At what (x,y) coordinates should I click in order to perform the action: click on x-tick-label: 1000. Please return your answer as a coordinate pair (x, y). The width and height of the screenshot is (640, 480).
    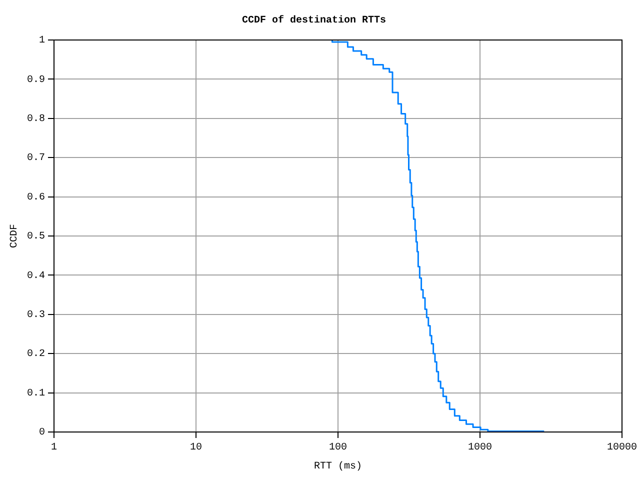
    Looking at the image, I should click on (480, 448).